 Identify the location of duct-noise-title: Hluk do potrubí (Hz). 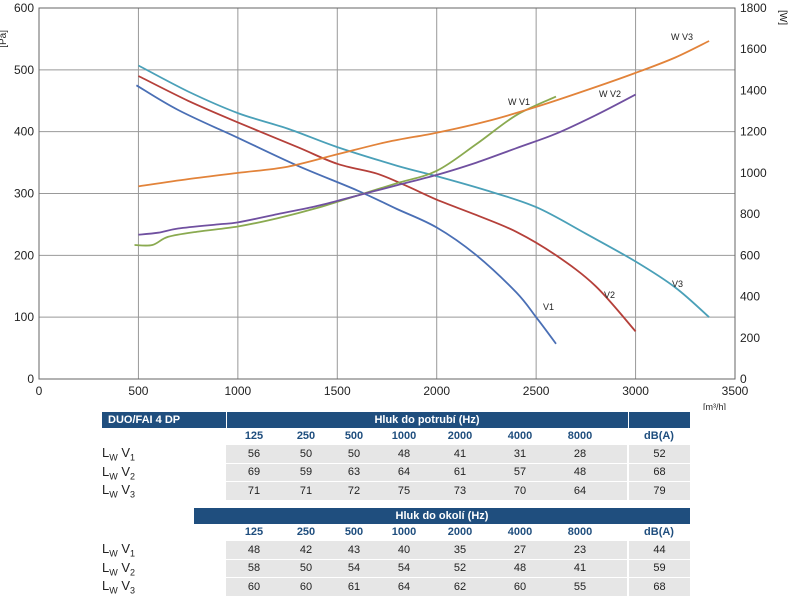
(426, 420).